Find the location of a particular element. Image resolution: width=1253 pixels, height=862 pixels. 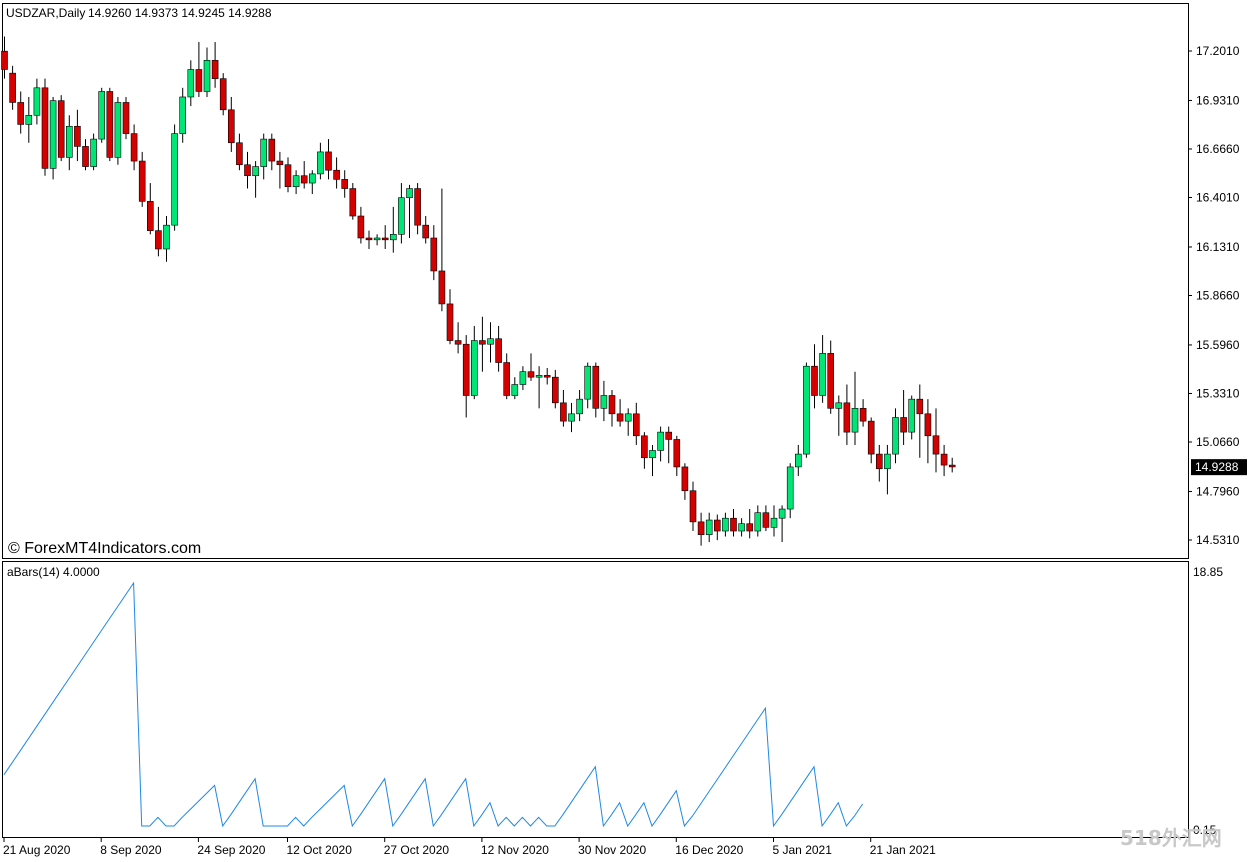

time-tick-label: 8 Sep 2020 is located at coordinates (131, 850).